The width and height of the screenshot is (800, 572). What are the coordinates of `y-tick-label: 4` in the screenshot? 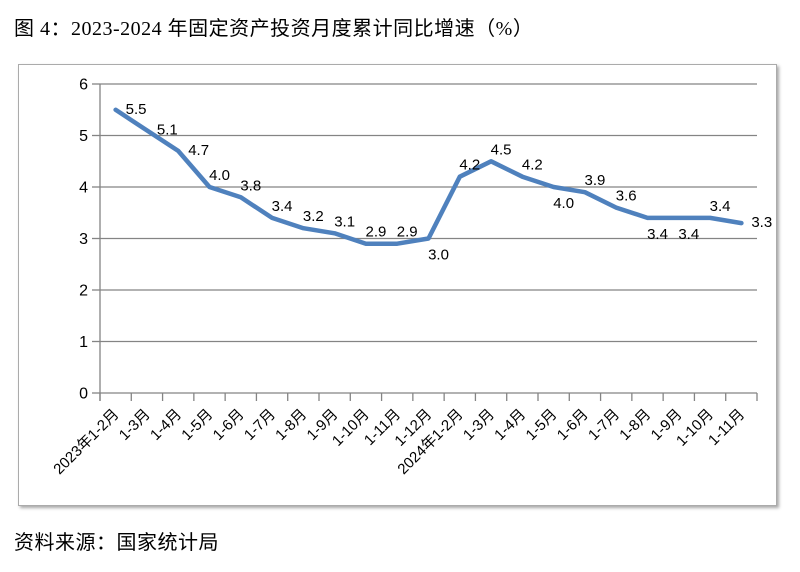 It's located at (83, 188).